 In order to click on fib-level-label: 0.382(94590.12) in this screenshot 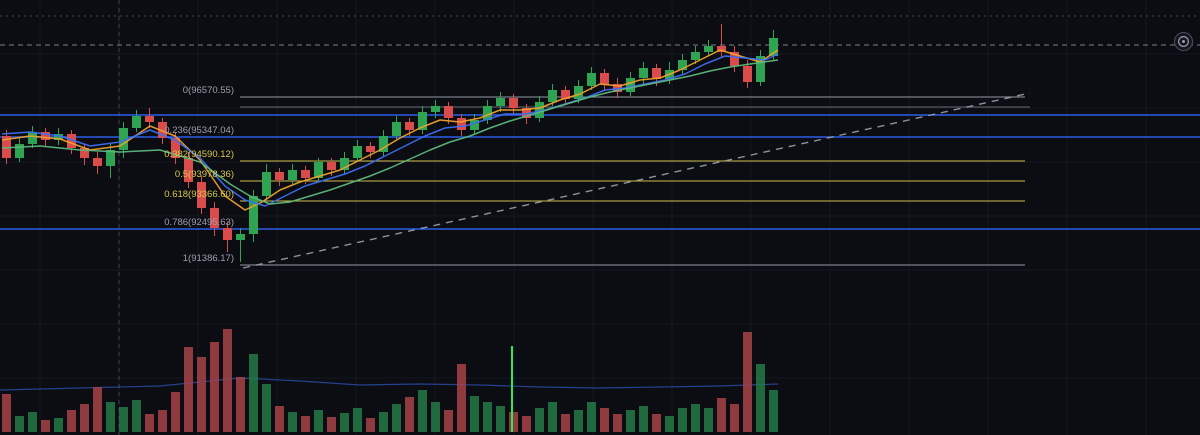, I will do `click(199, 154)`.